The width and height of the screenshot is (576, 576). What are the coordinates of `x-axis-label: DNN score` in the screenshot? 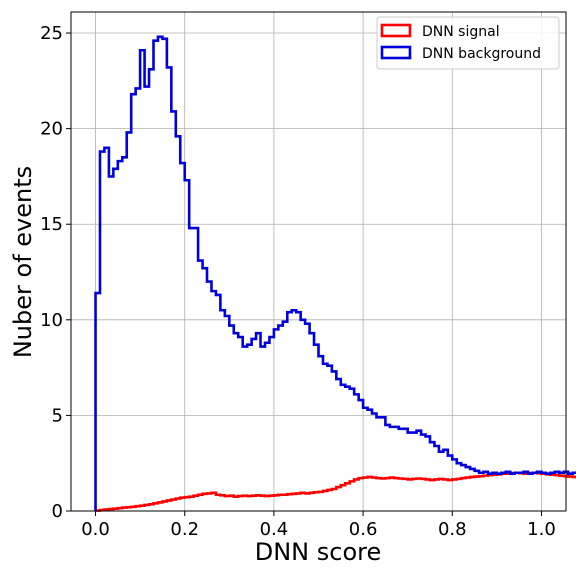 It's located at (318, 552).